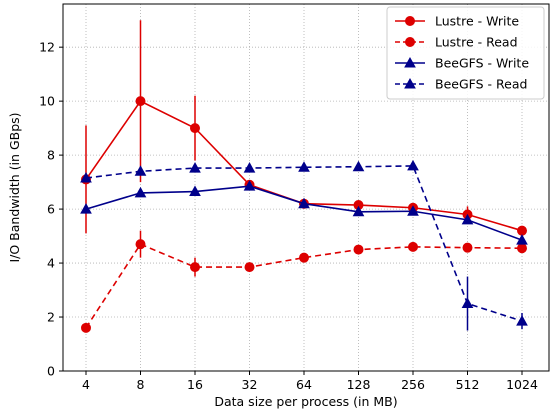 Image resolution: width=555 pixels, height=415 pixels. Describe the element at coordinates (522, 384) in the screenshot. I see `x-tick-label: 1024` at that location.